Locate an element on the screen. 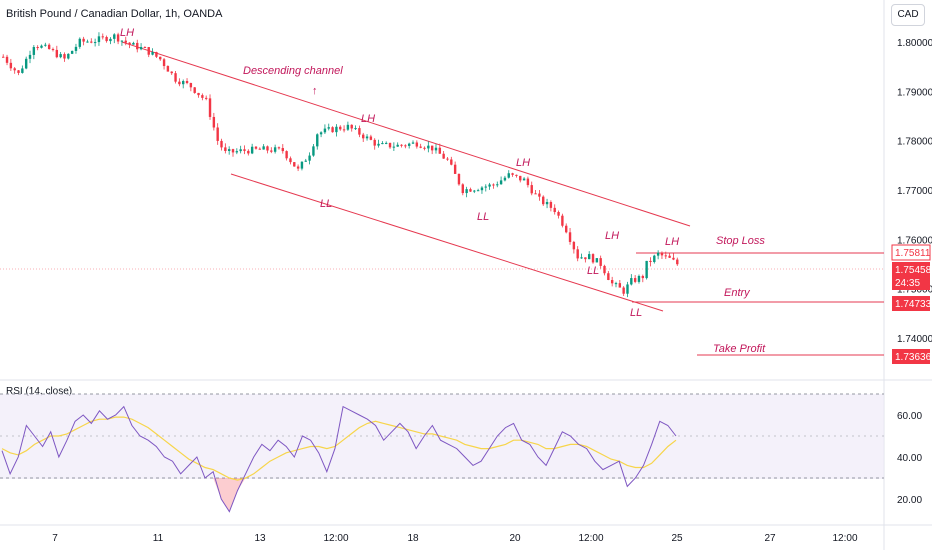 The image size is (932, 550). rsi-series is located at coordinates (339, 459).